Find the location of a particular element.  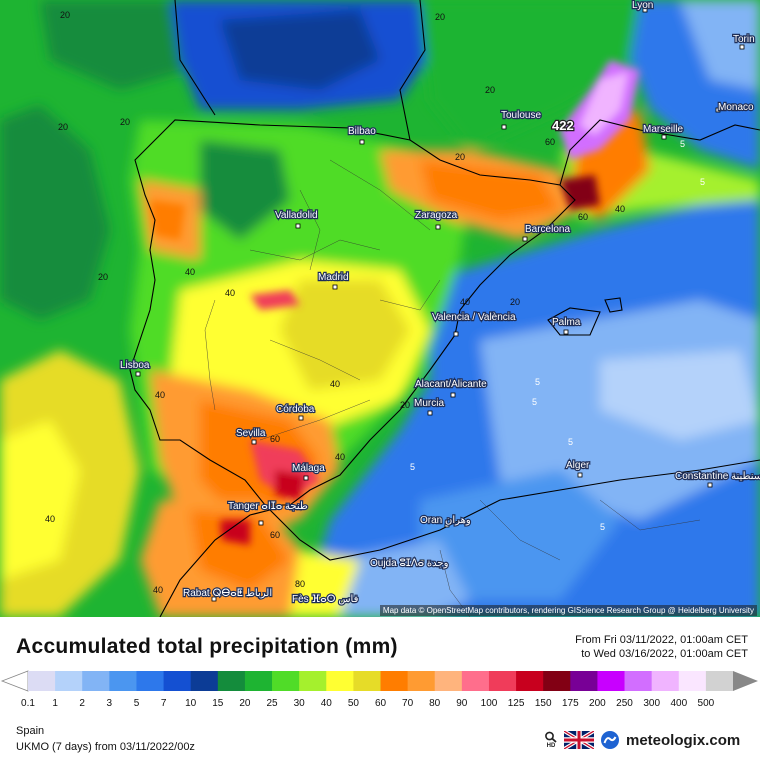

city-valladolid: Valladolid is located at coordinates (296, 215).